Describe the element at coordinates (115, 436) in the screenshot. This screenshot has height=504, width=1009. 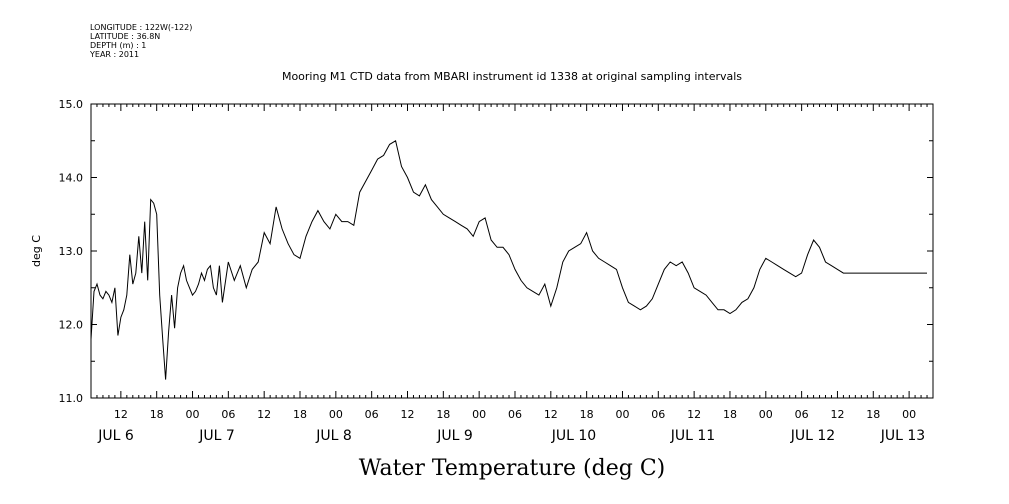
I see `x-day-label: JUL 6` at that location.